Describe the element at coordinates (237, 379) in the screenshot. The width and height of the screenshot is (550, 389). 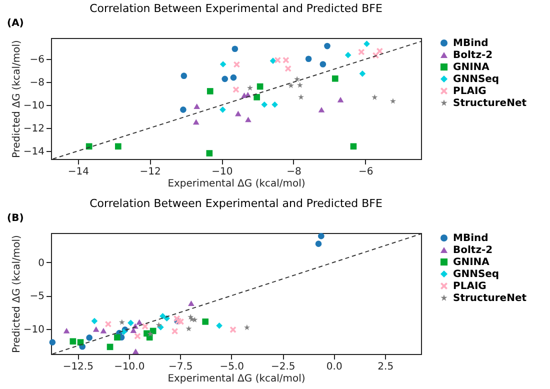
I see `x-axis-title: Experimental ΔG (kcal/mol)` at that location.